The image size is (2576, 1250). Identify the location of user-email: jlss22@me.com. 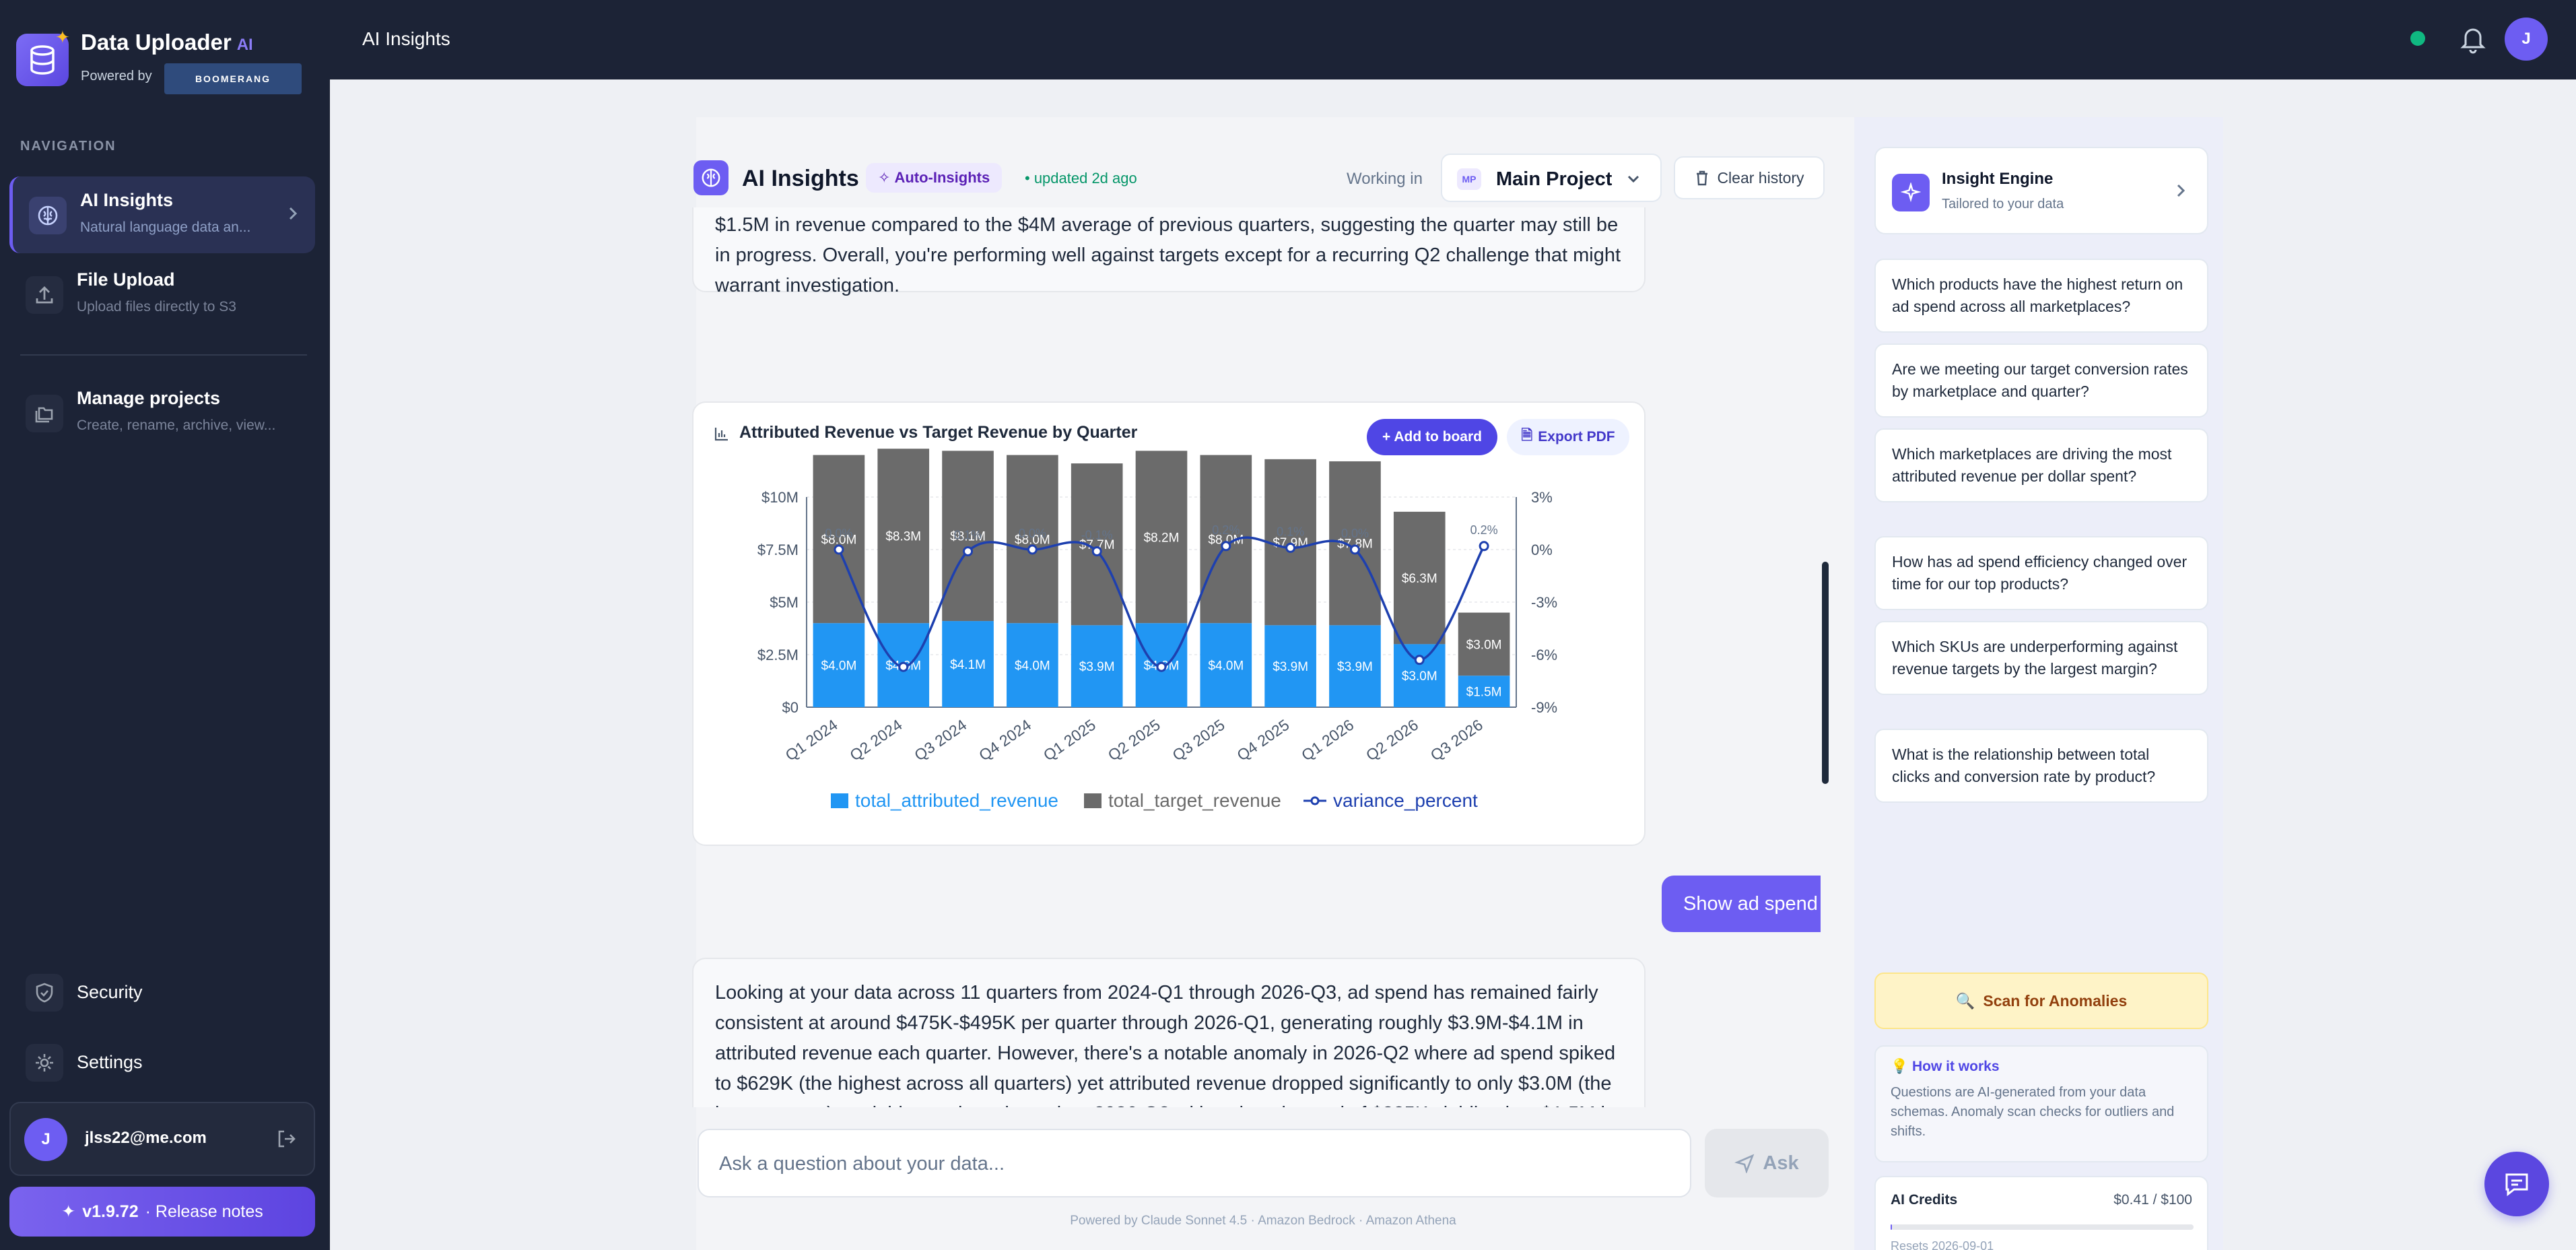
(146, 1138).